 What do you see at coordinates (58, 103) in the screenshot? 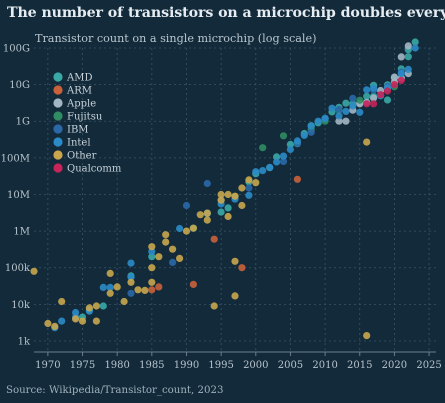
I see `legend-marker-apple` at bounding box center [58, 103].